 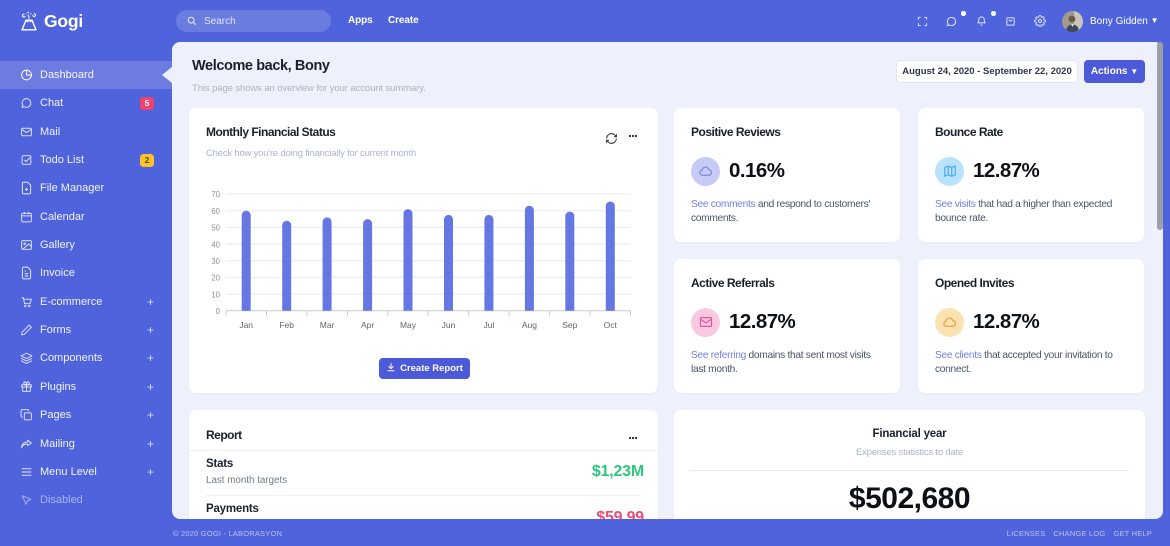 What do you see at coordinates (367, 325) in the screenshot?
I see `svg-text: Apr` at bounding box center [367, 325].